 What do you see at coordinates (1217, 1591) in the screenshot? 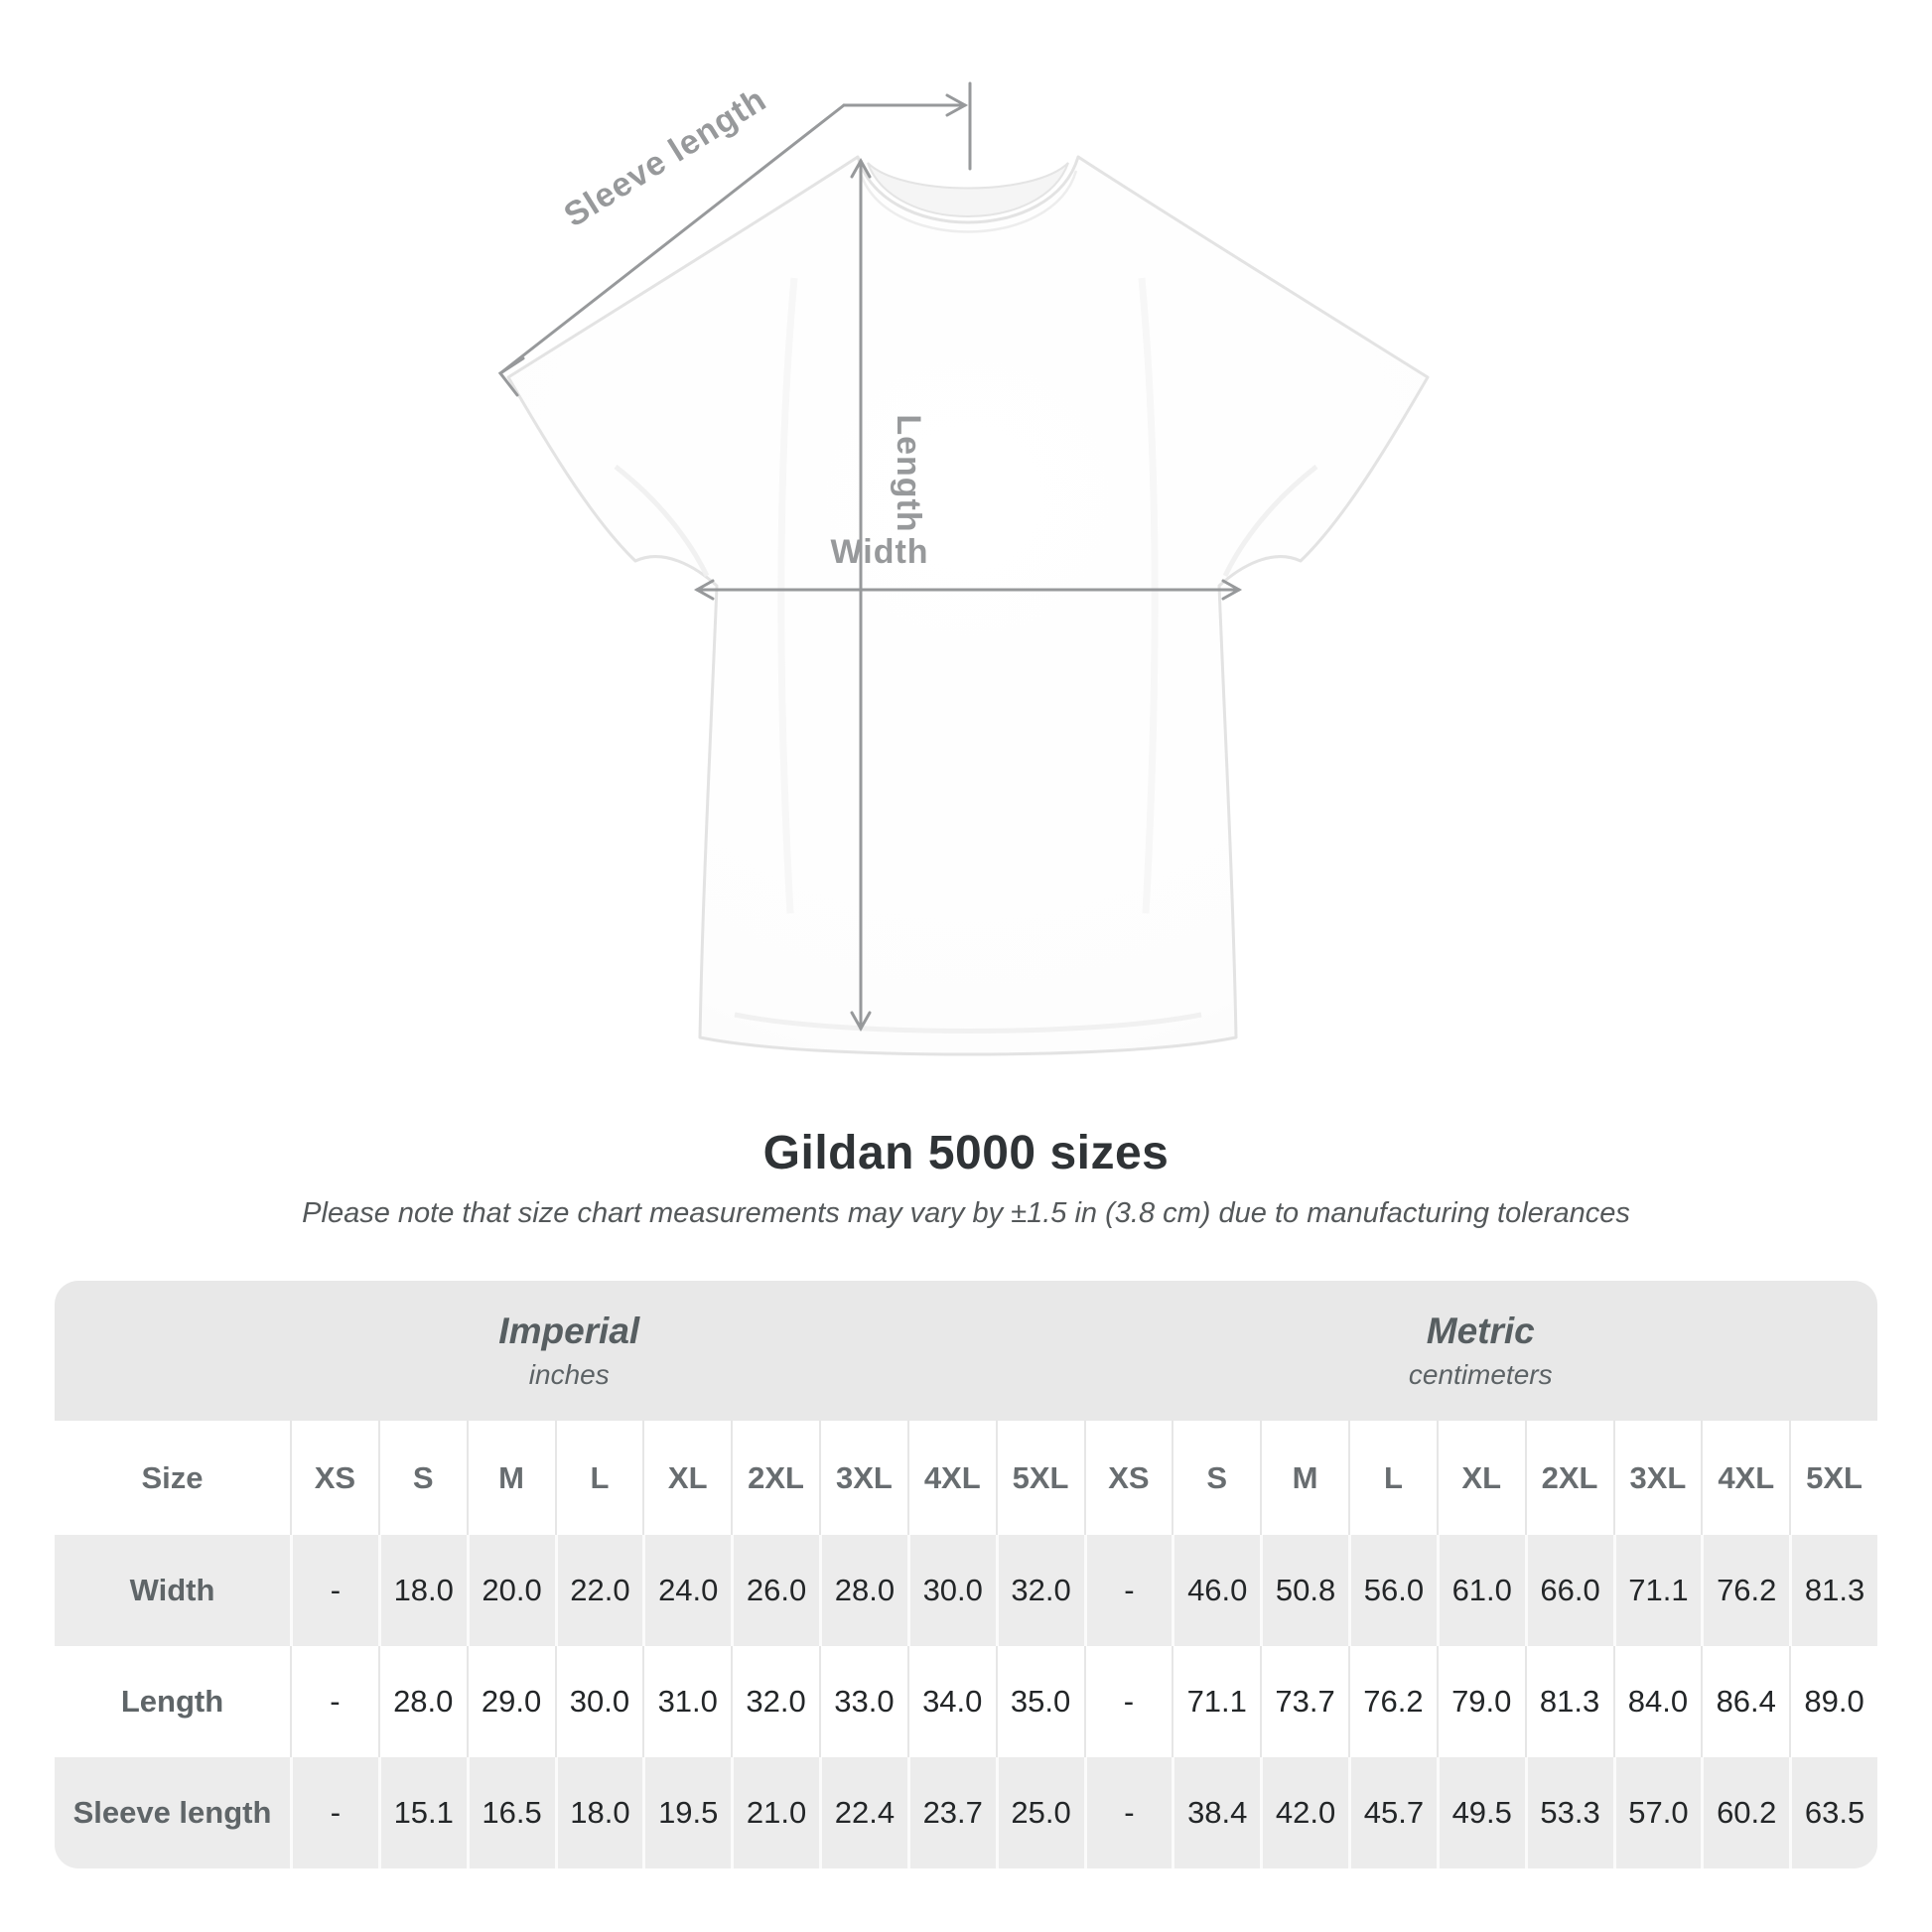
I see `table-cell: 46.0` at bounding box center [1217, 1591].